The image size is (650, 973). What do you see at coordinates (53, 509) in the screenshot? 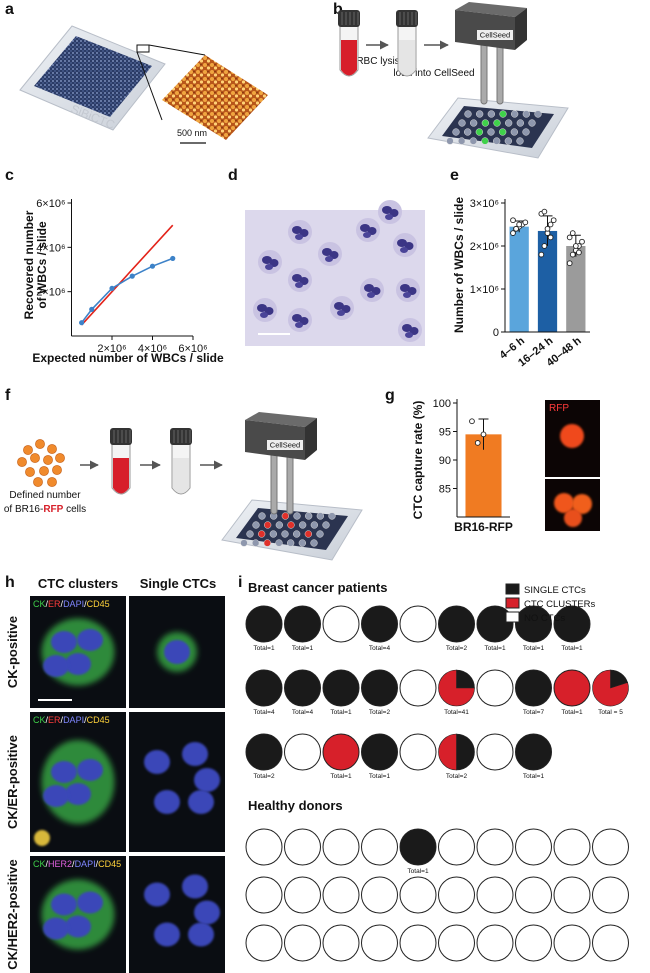
I see `label-part: RFP` at bounding box center [53, 509].